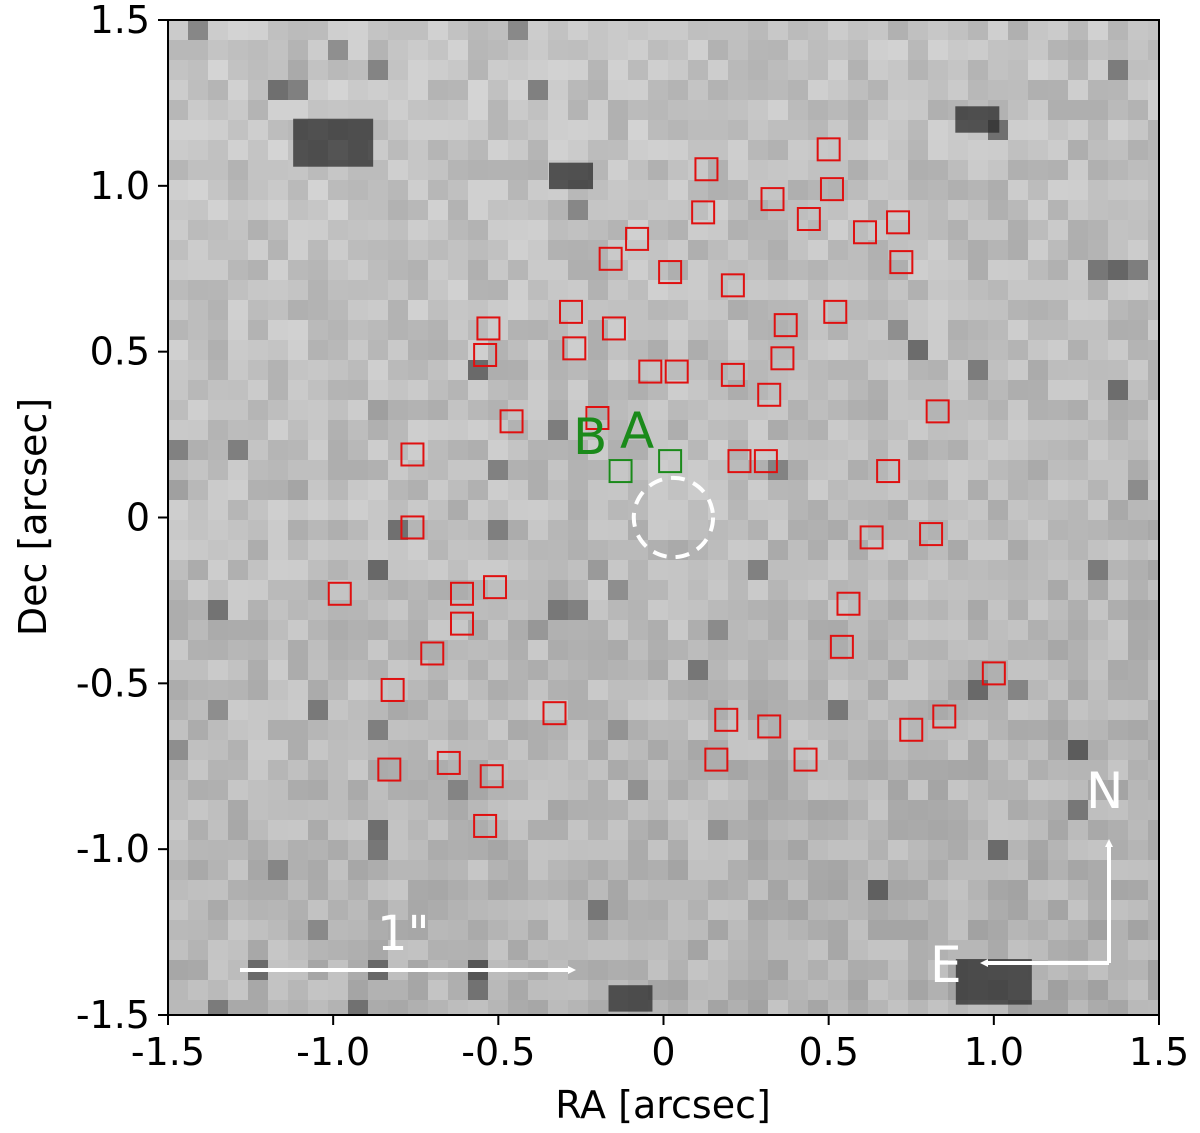  I want to click on north-label: N, so click(1104, 791).